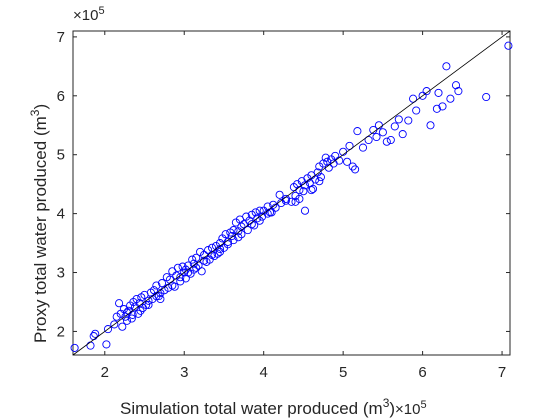 This screenshot has height=420, width=560. Describe the element at coordinates (61, 273) in the screenshot. I see `y-tick-label: 3` at that location.